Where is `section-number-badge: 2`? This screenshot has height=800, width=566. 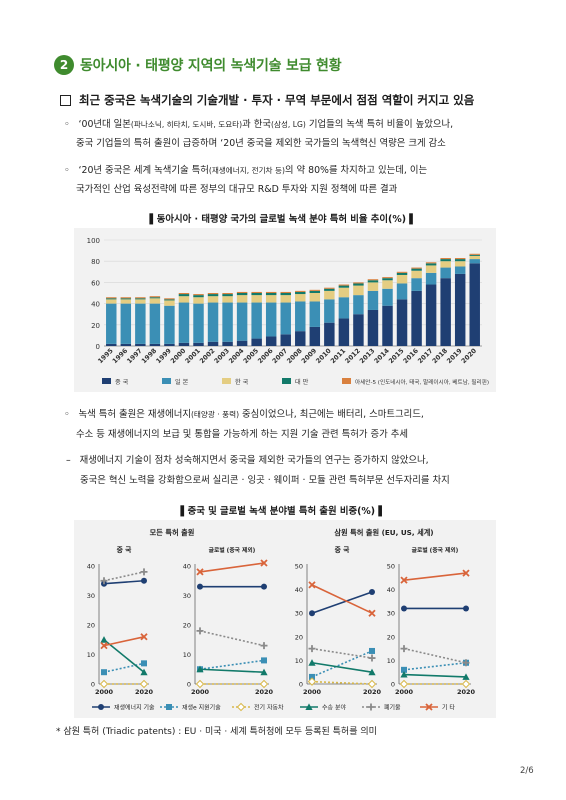
section-number-badge: 2 is located at coordinates (64, 65).